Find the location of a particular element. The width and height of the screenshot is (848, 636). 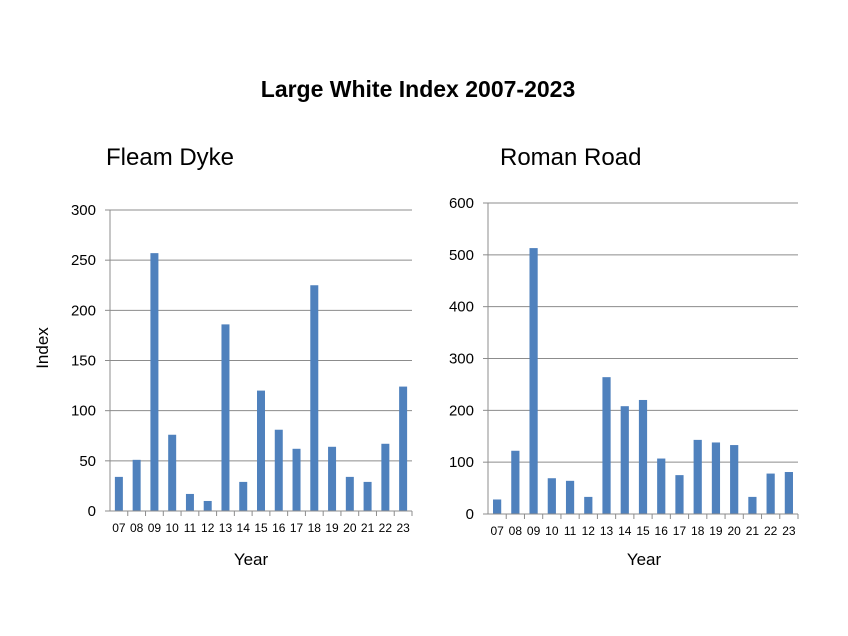

y-tick-label: 150 is located at coordinates (83, 361).